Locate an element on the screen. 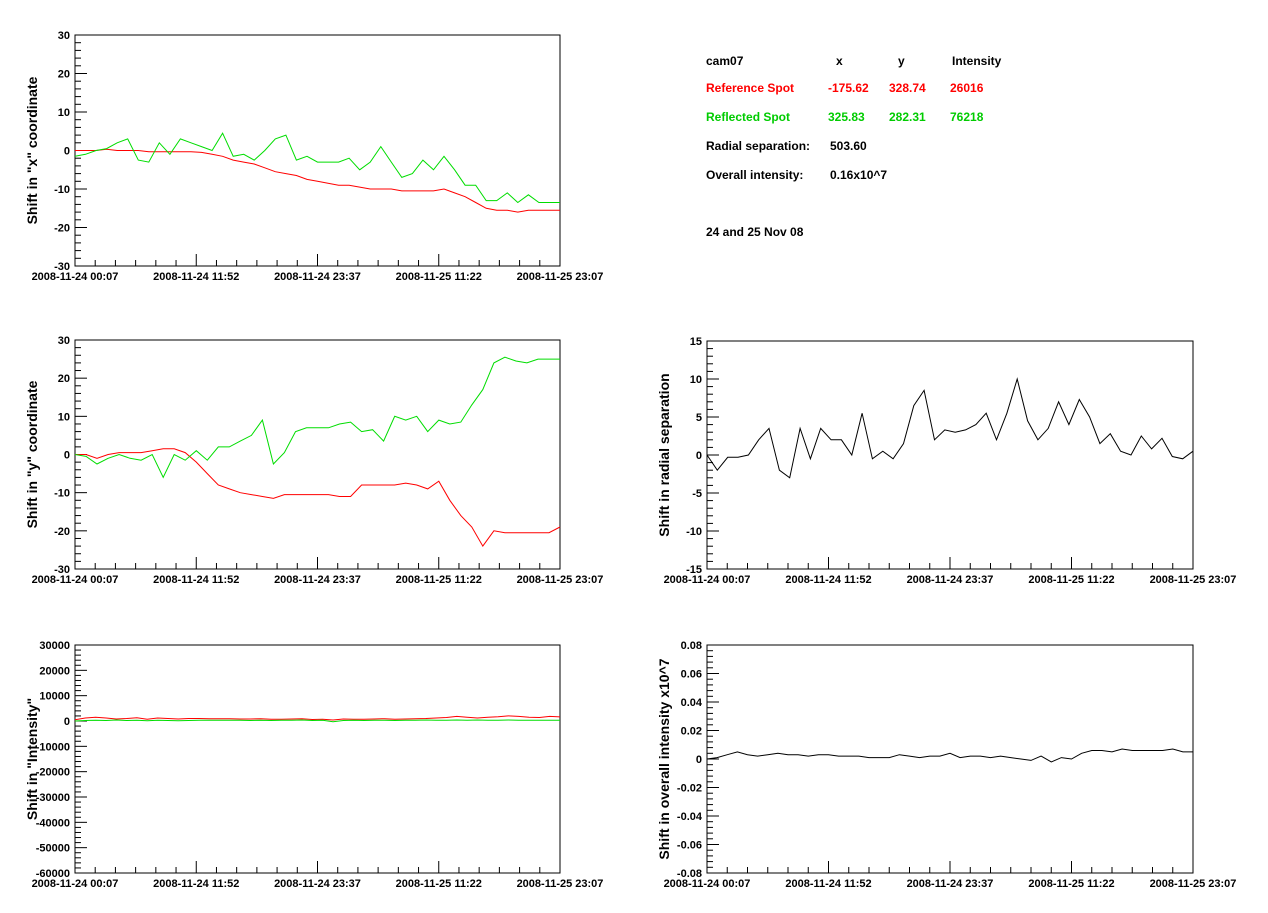 Image resolution: width=1268 pixels, height=913 pixels. y-tick-label: 0.04 is located at coordinates (692, 703).